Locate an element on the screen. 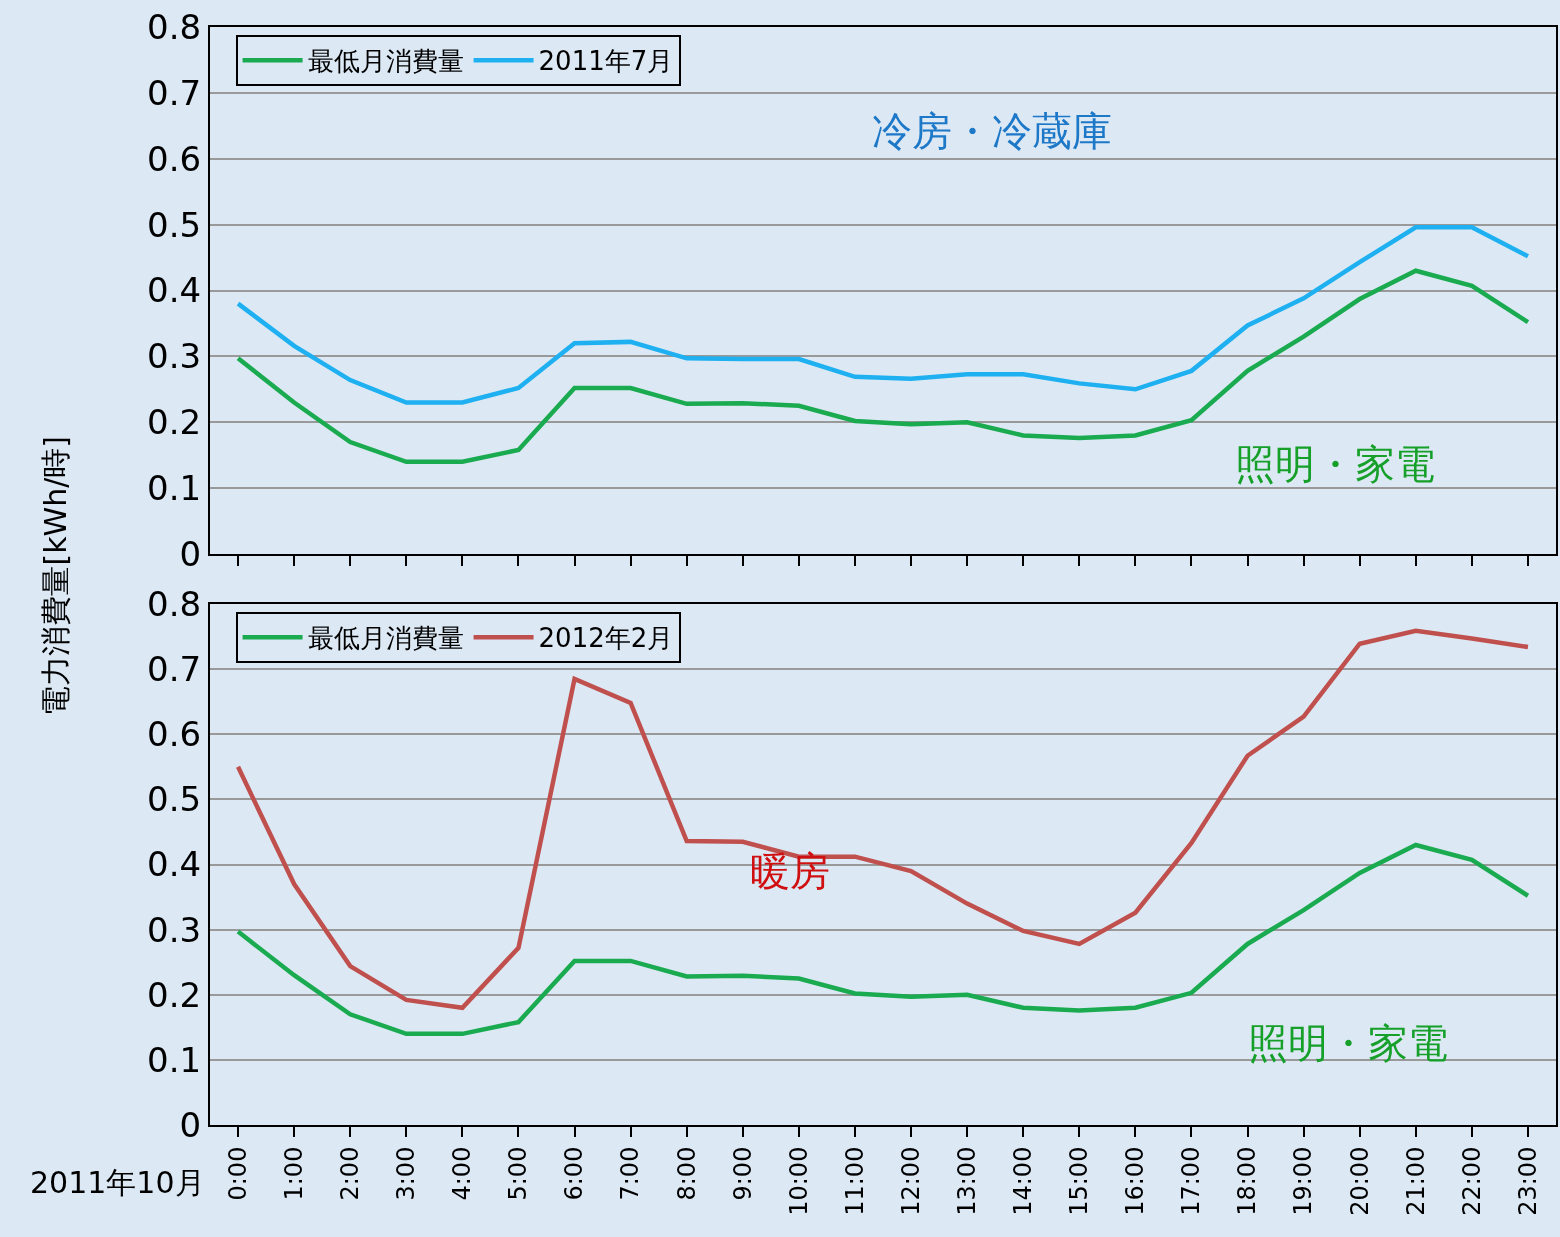  x-tick-label: 17:00 is located at coordinates (1191, 1181).